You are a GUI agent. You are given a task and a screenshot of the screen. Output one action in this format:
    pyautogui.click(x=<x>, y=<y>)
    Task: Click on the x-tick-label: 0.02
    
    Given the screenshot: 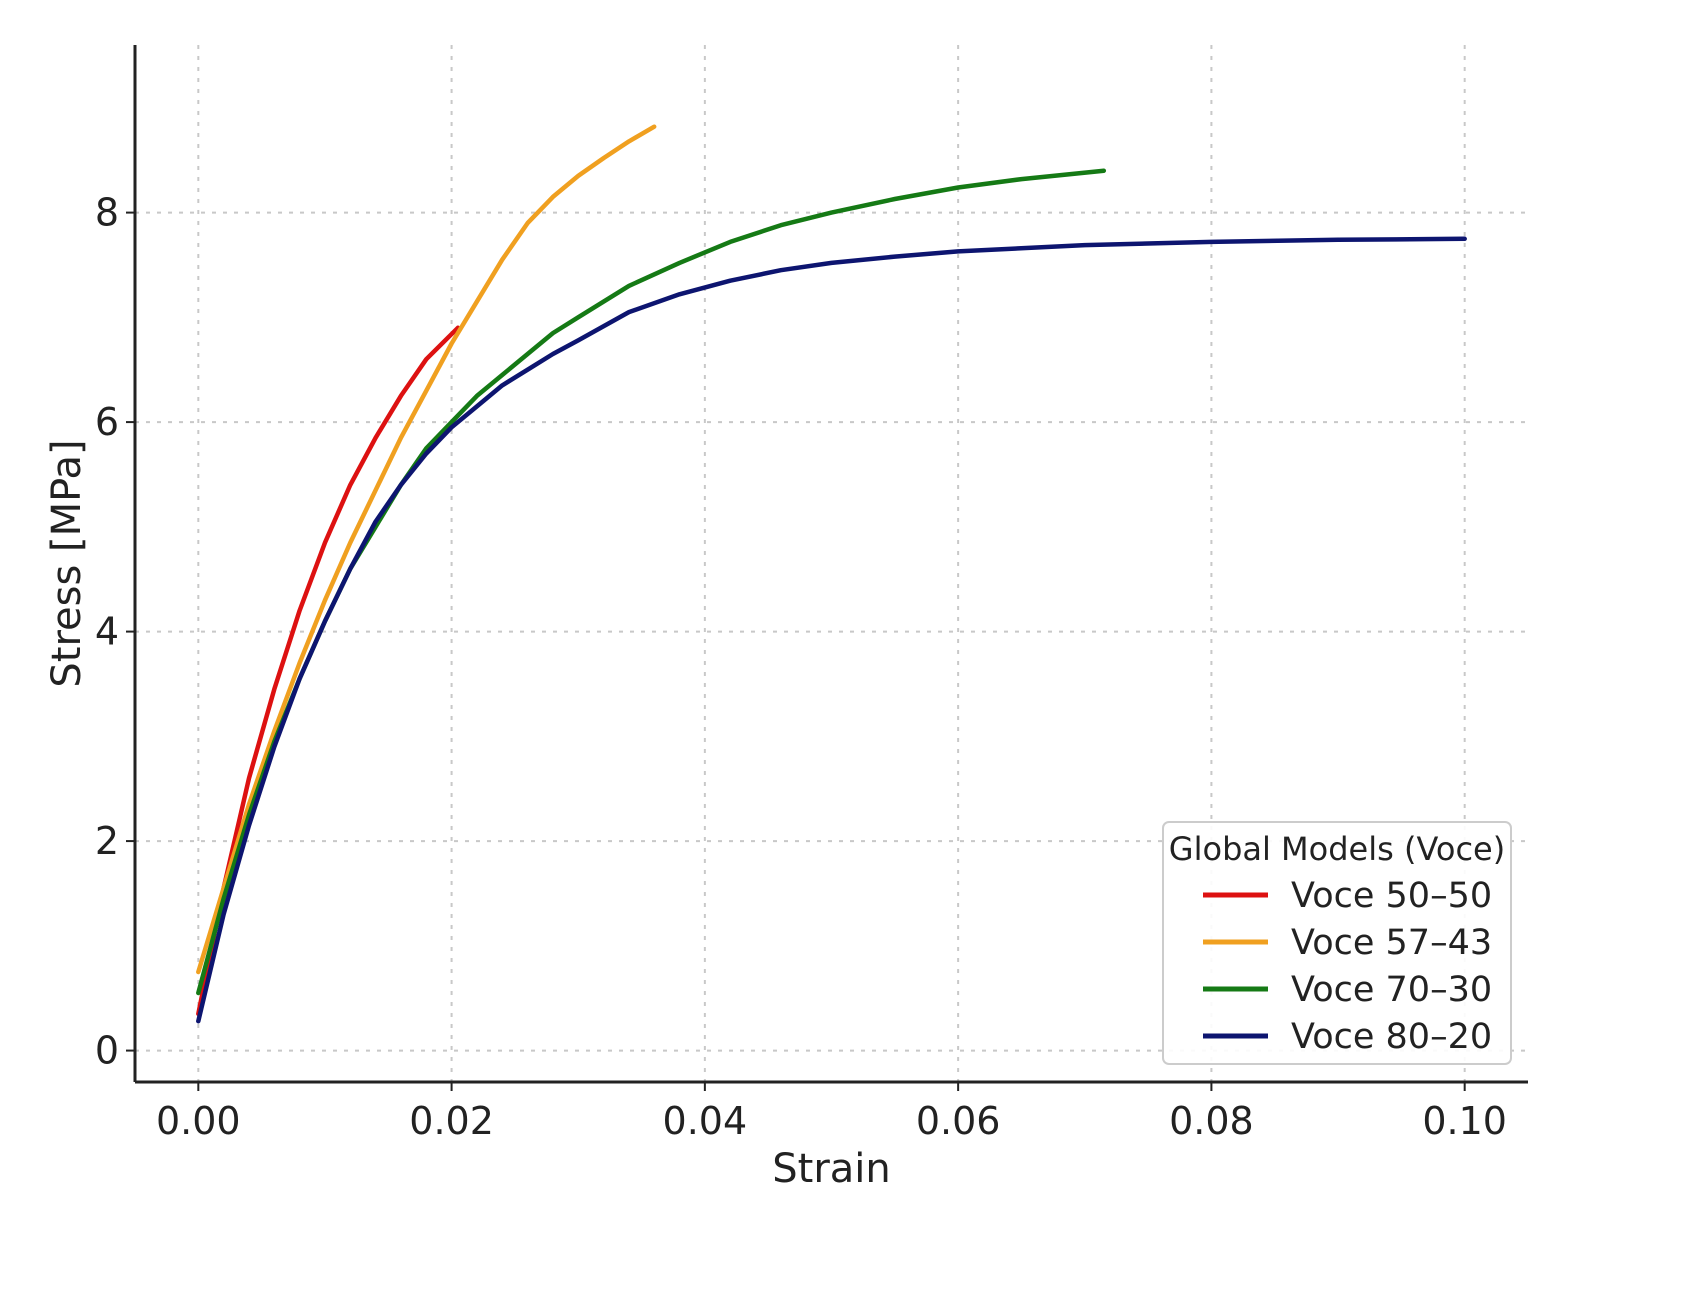 What is the action you would take?
    pyautogui.click(x=451, y=1121)
    